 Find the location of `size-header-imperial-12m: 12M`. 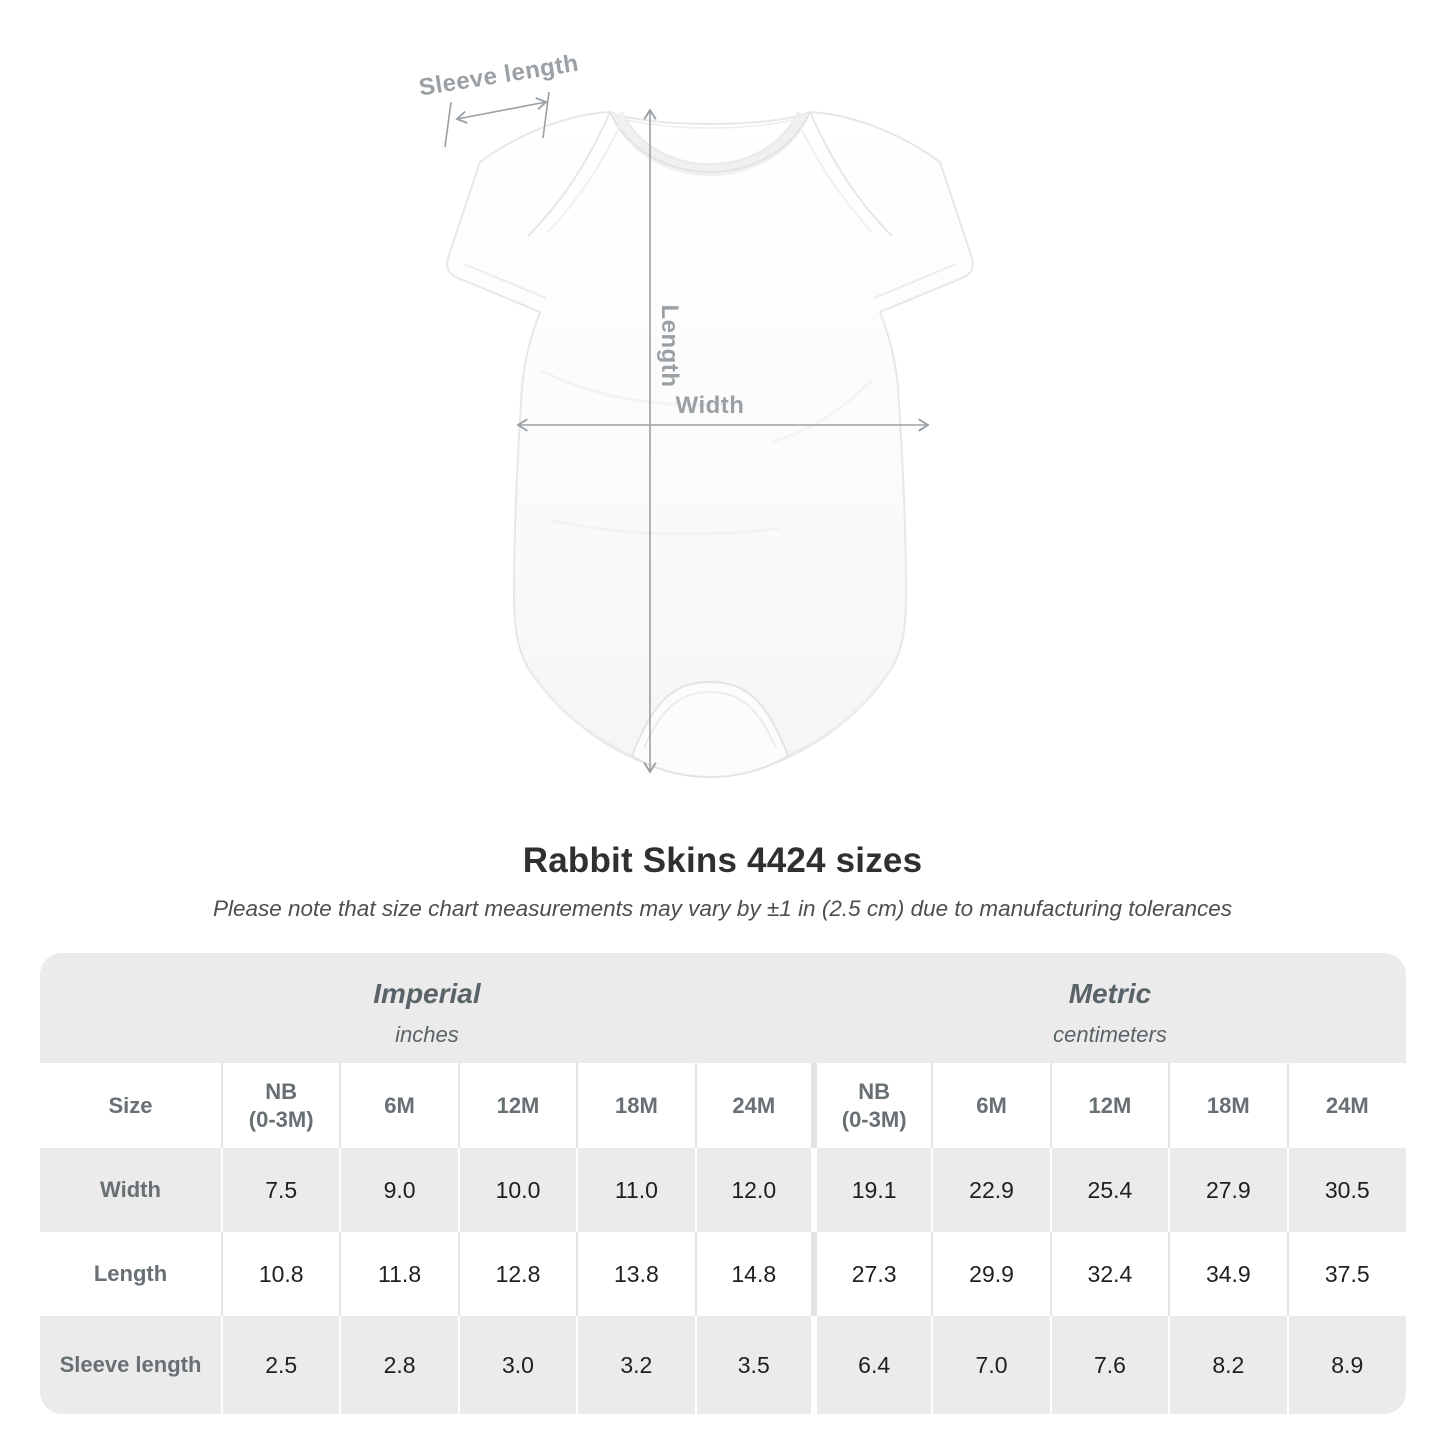

size-header-imperial-12m: 12M is located at coordinates (517, 1105).